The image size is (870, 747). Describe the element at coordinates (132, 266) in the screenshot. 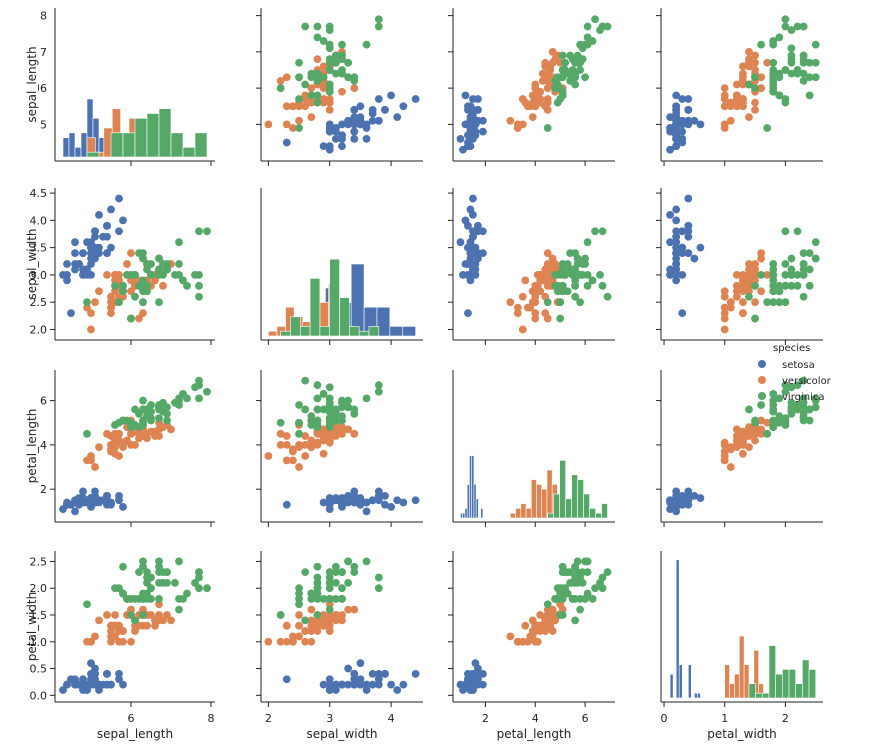

I see `panel-sepal_width-vs-sepal_length` at that location.